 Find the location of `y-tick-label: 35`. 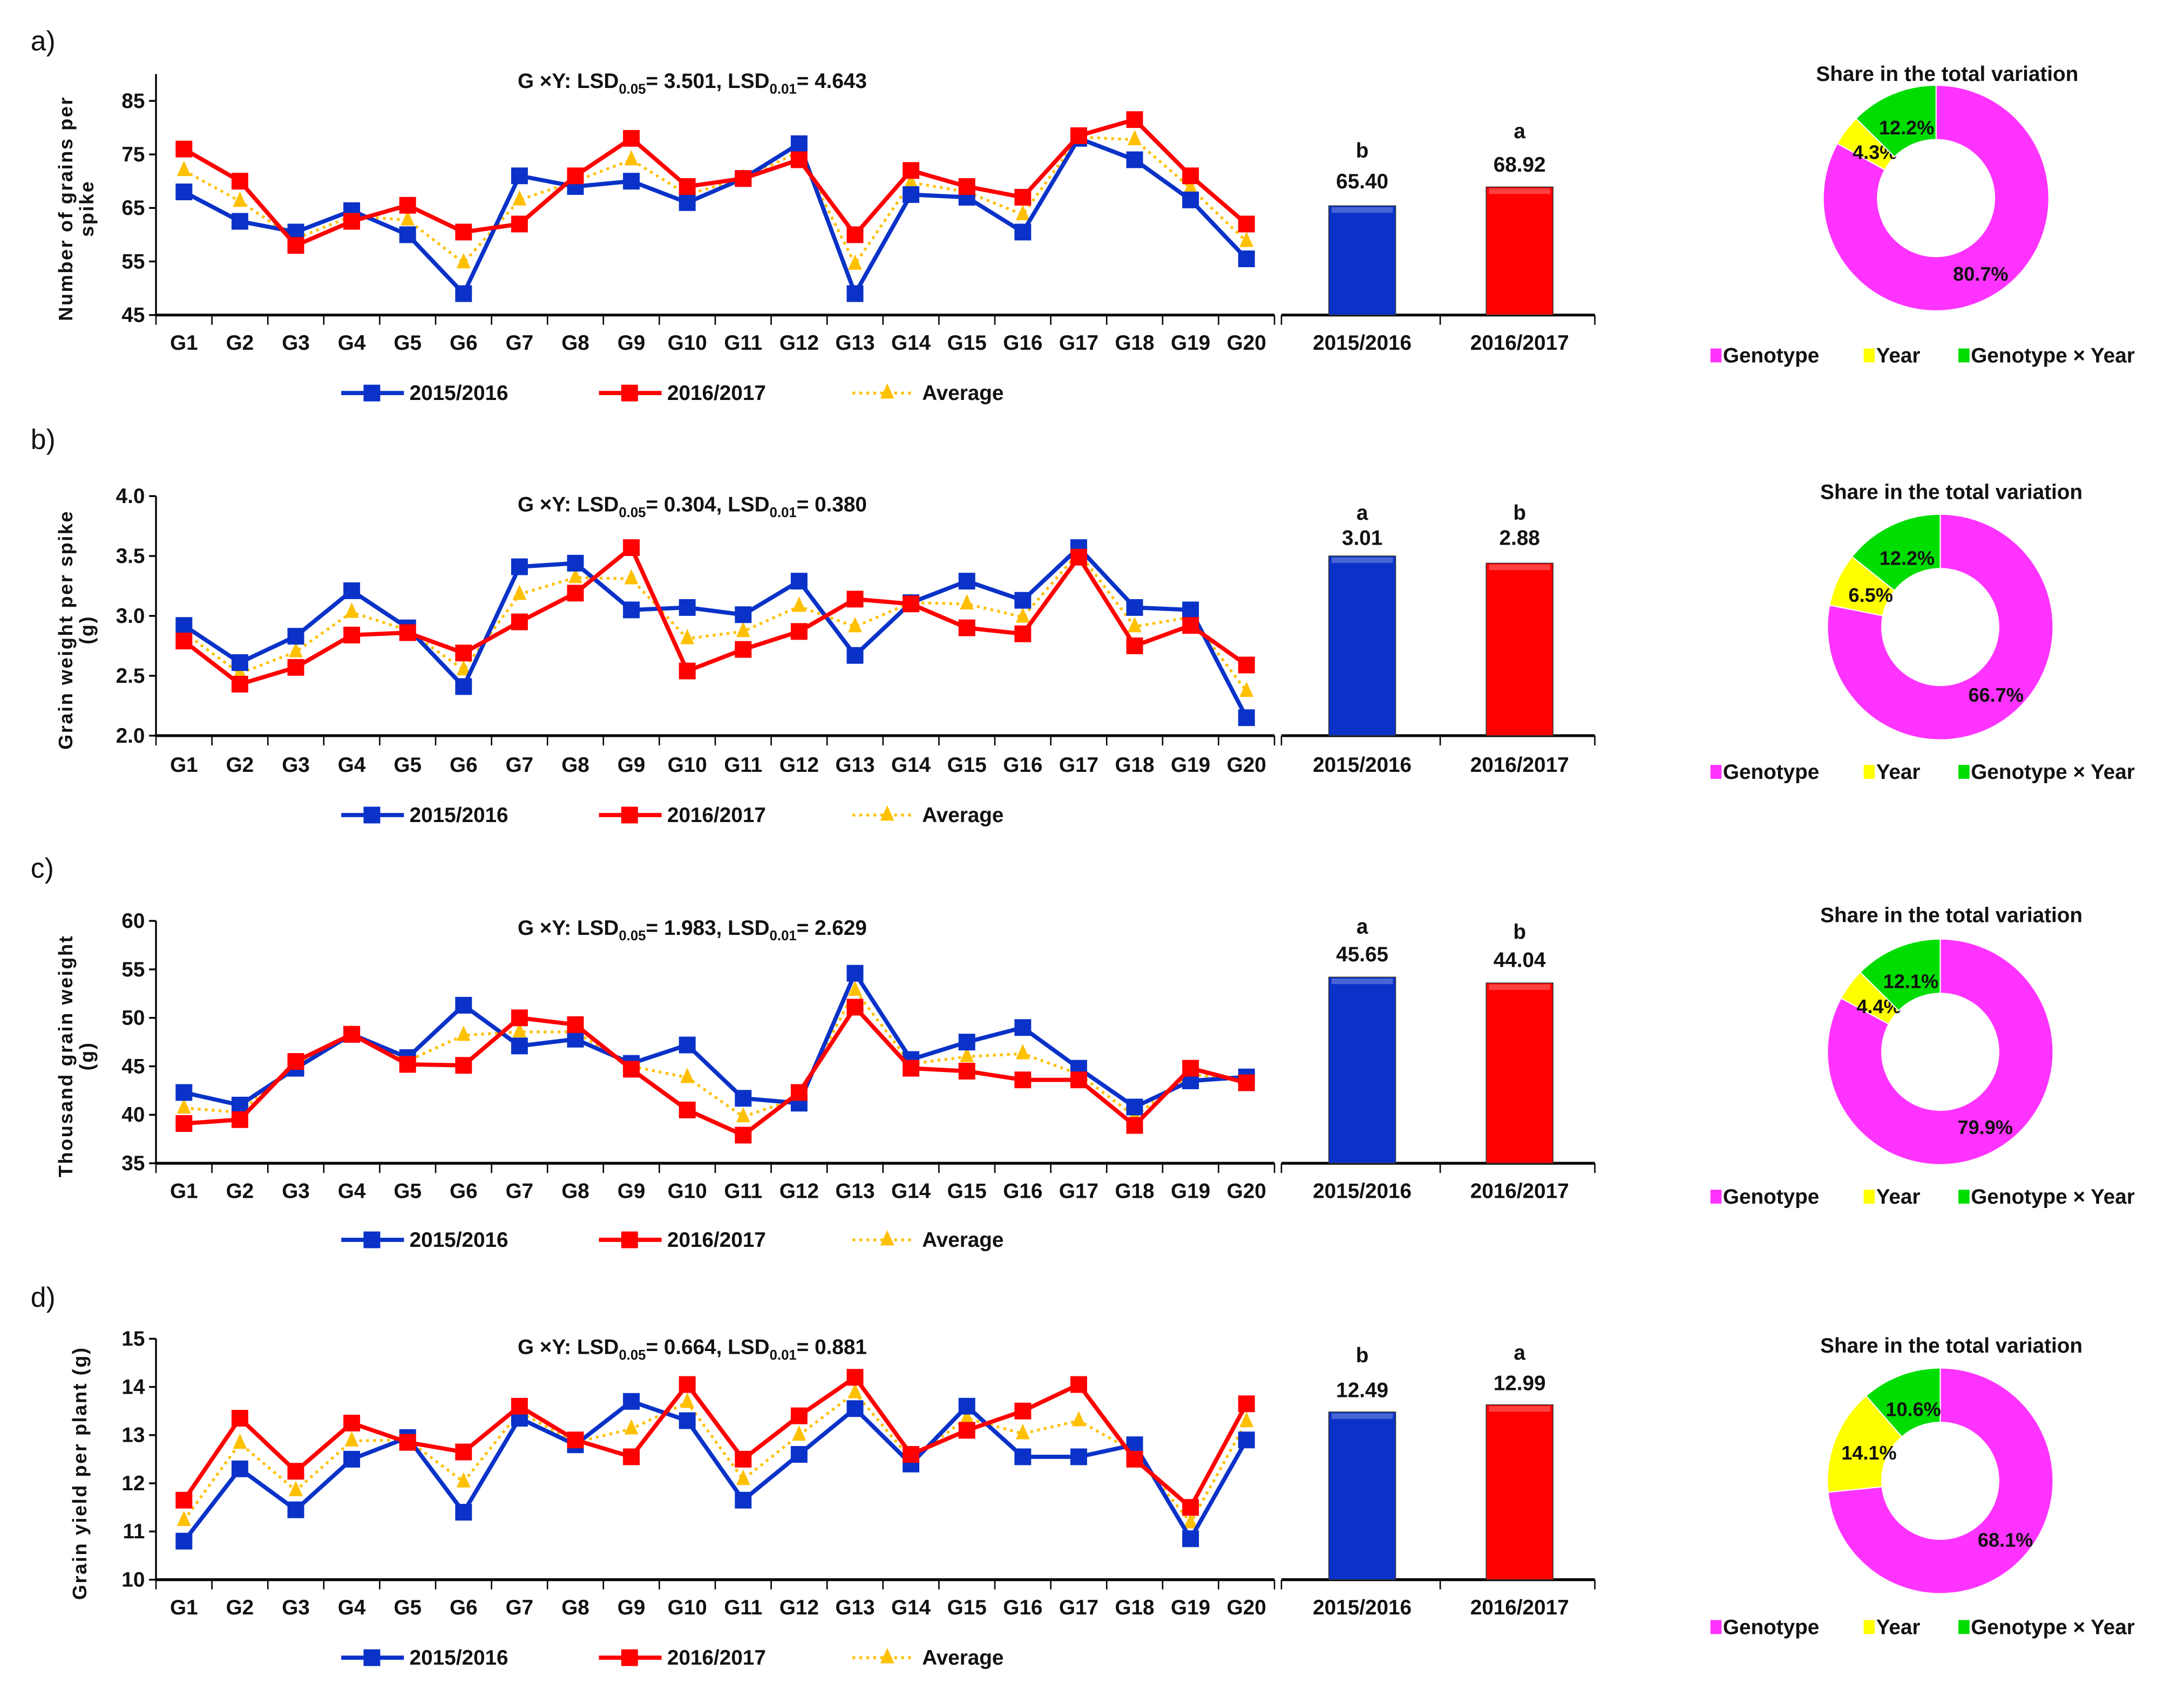

y-tick-label: 35 is located at coordinates (133, 1163).